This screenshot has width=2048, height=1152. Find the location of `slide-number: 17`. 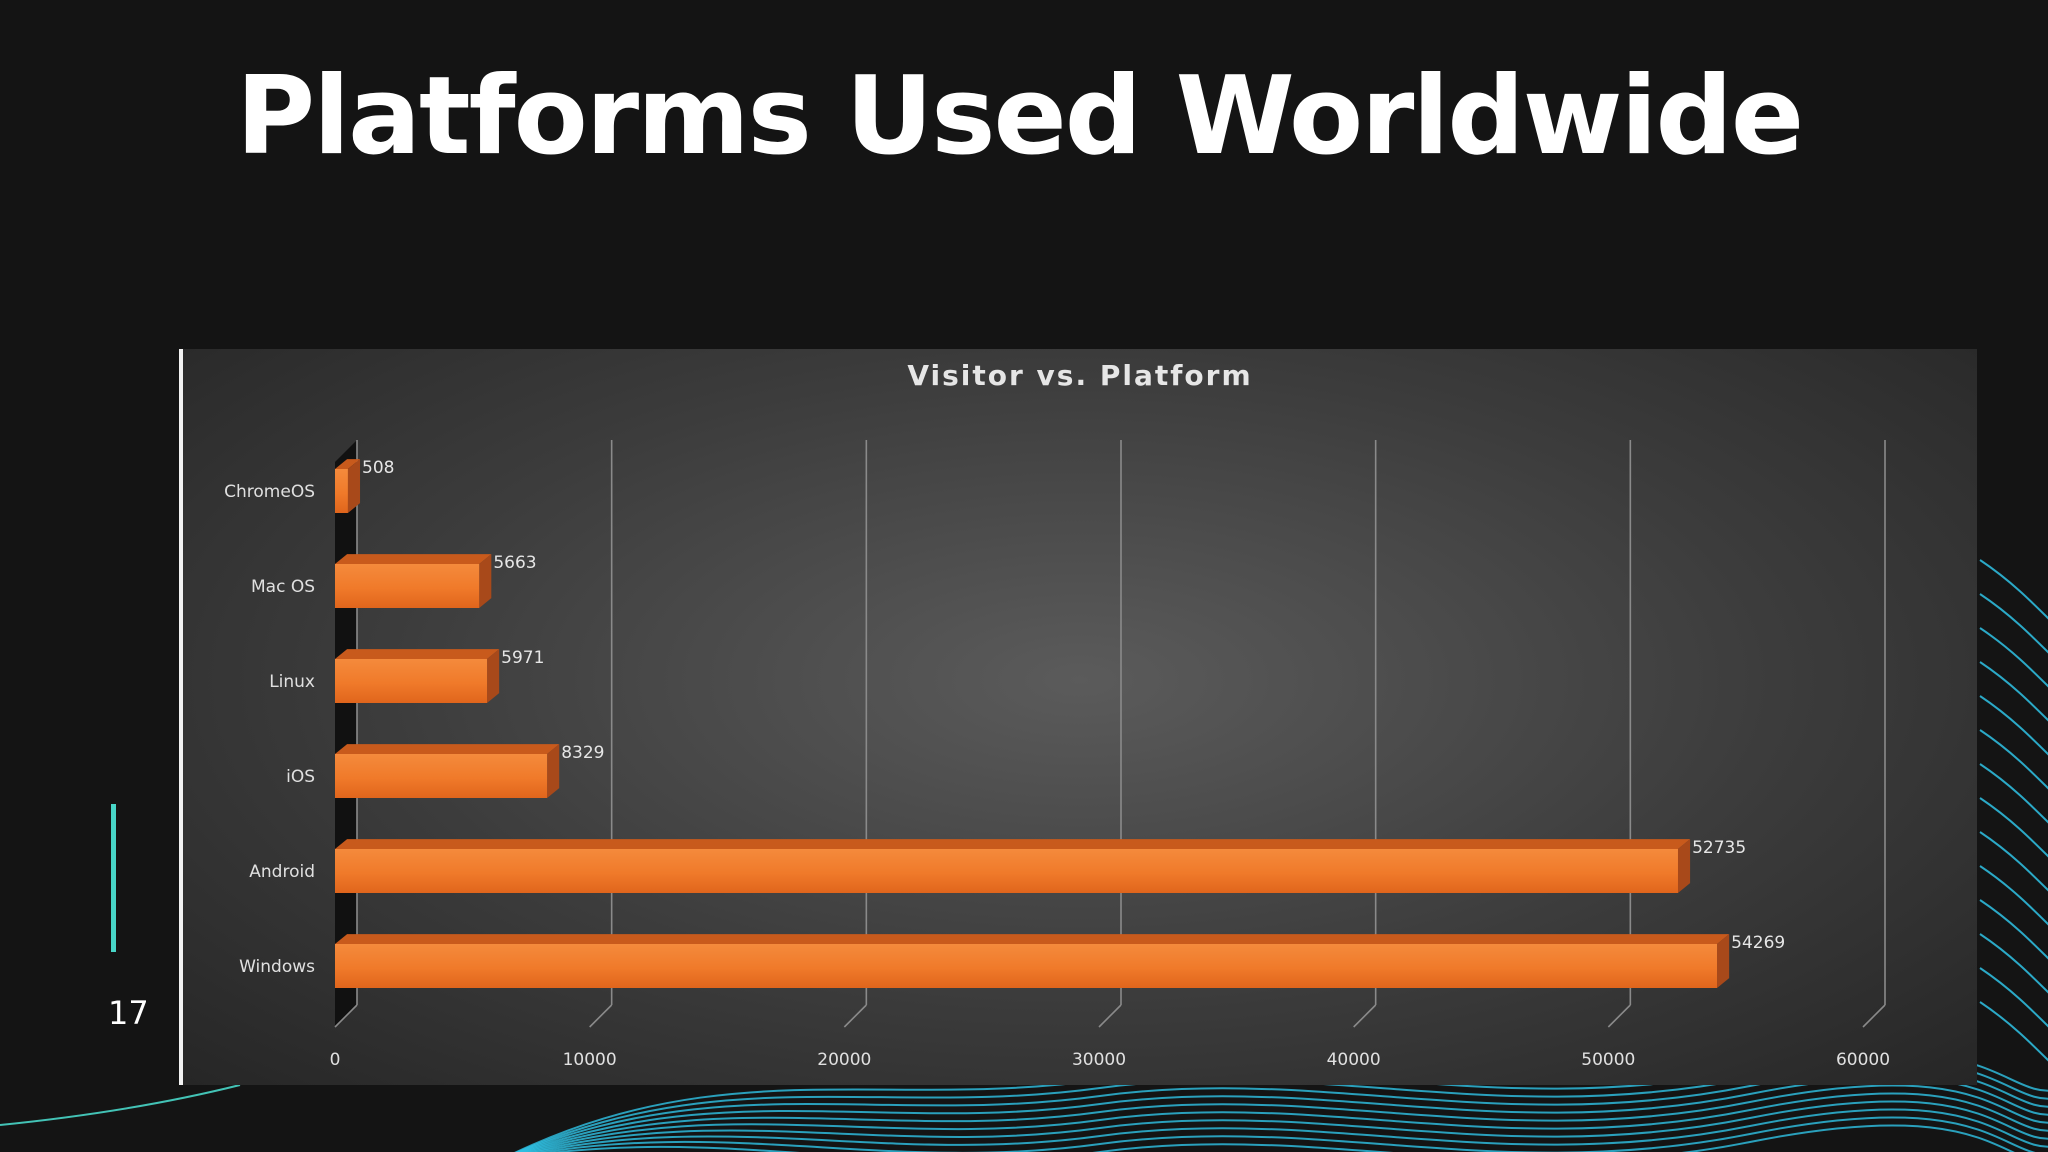

slide-number: 17 is located at coordinates (128, 1013).